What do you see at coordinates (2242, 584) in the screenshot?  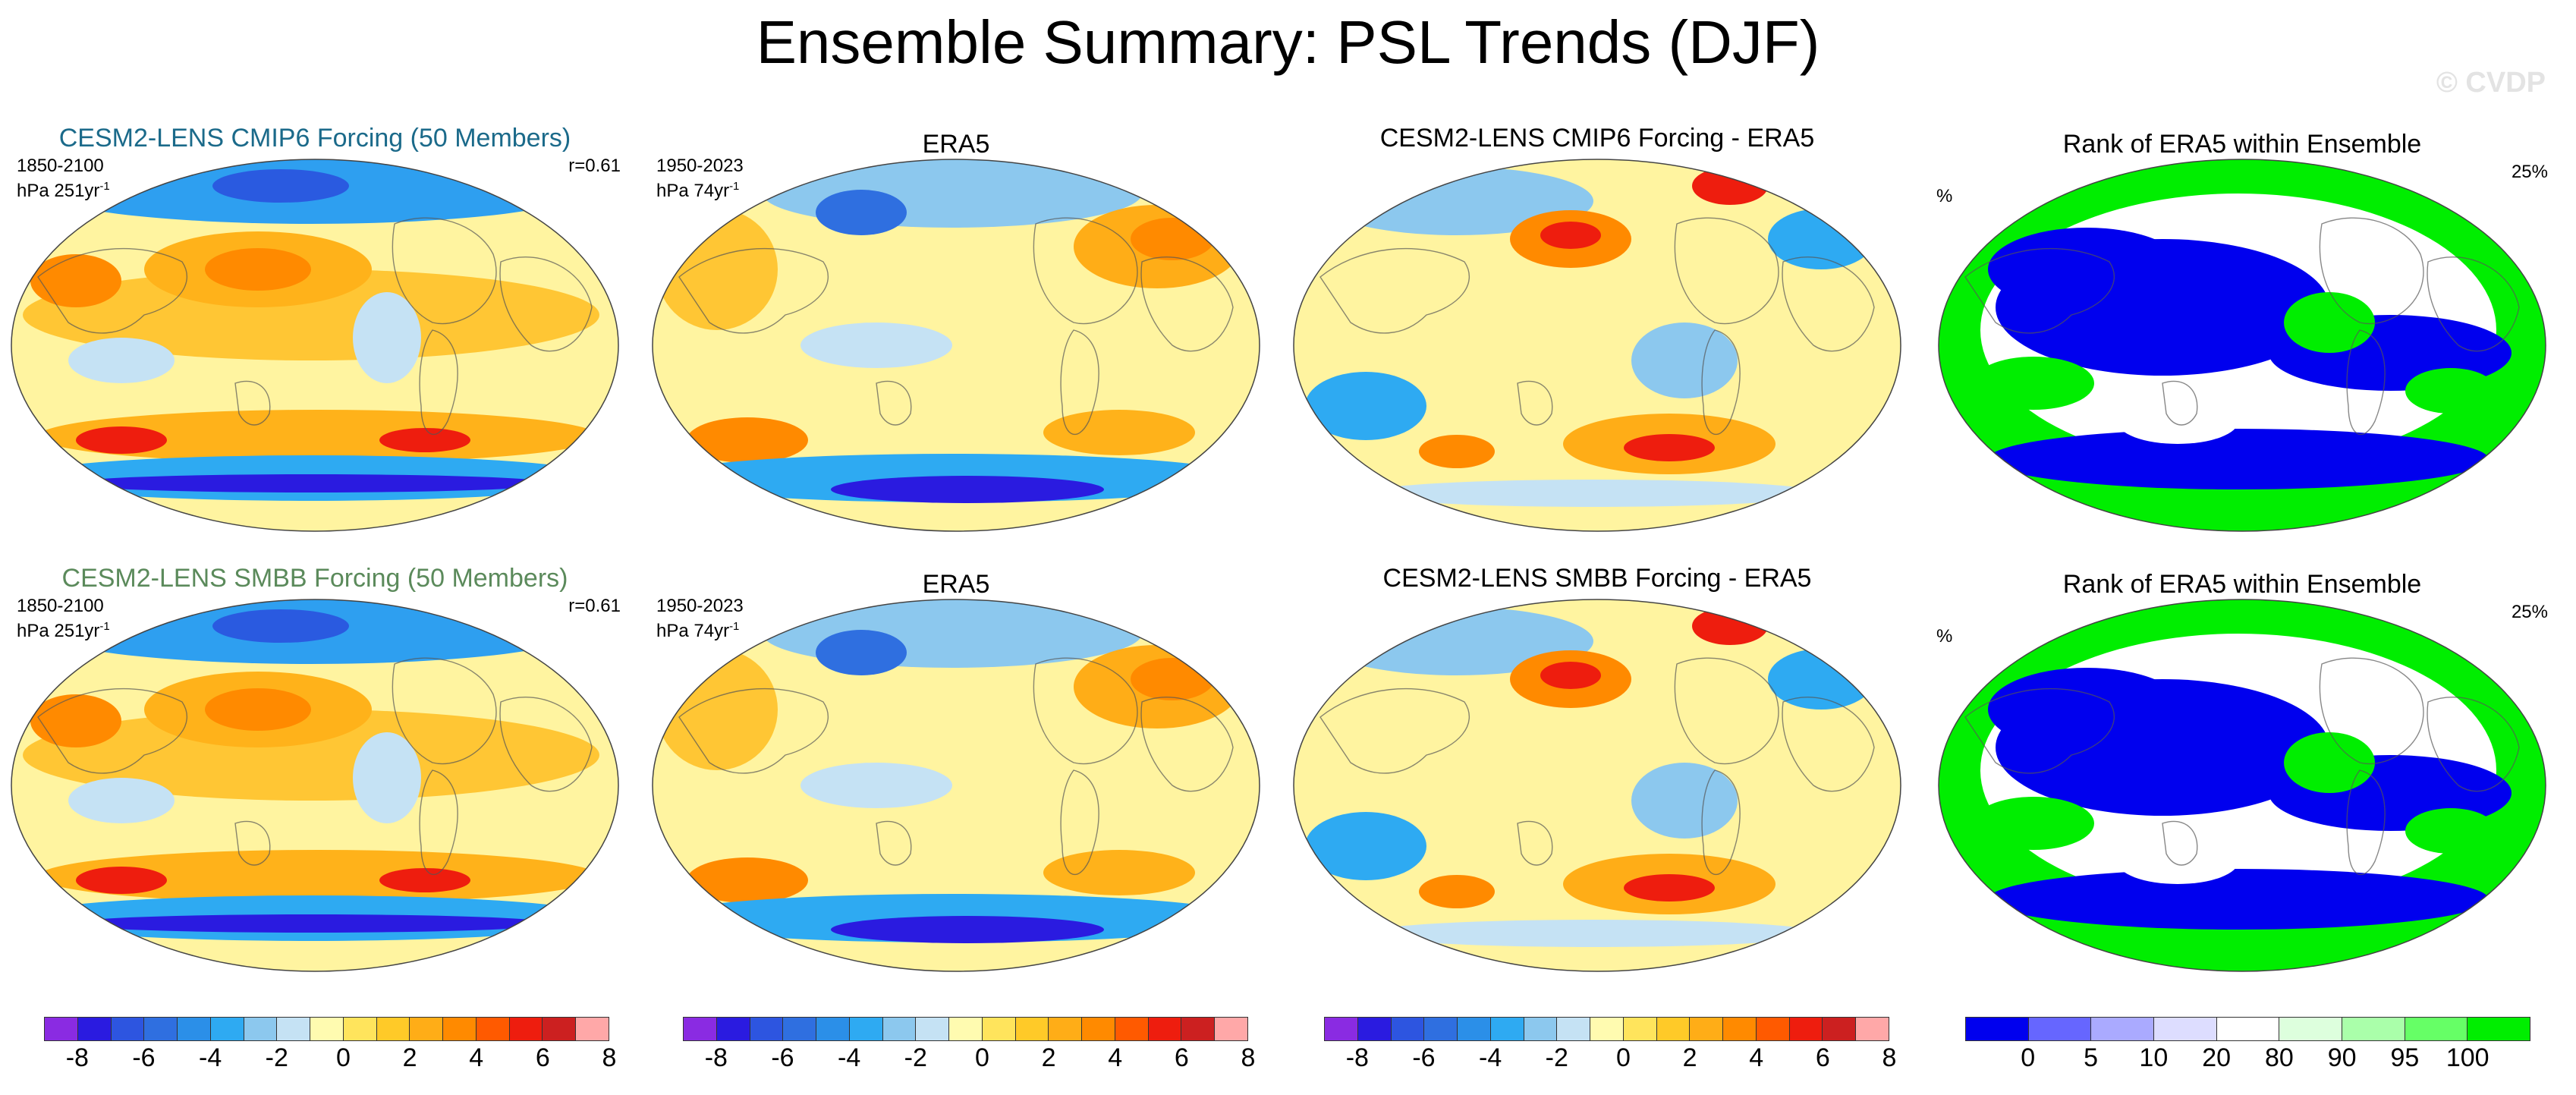 I see `panel-title: Rank of ERA5 within Ensemble` at bounding box center [2242, 584].